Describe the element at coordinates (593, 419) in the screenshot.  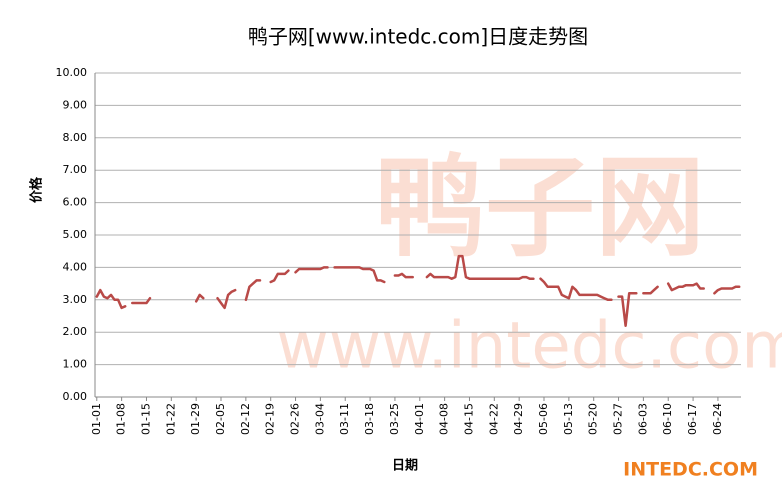
I see `x-tick-label: 05-20` at that location.